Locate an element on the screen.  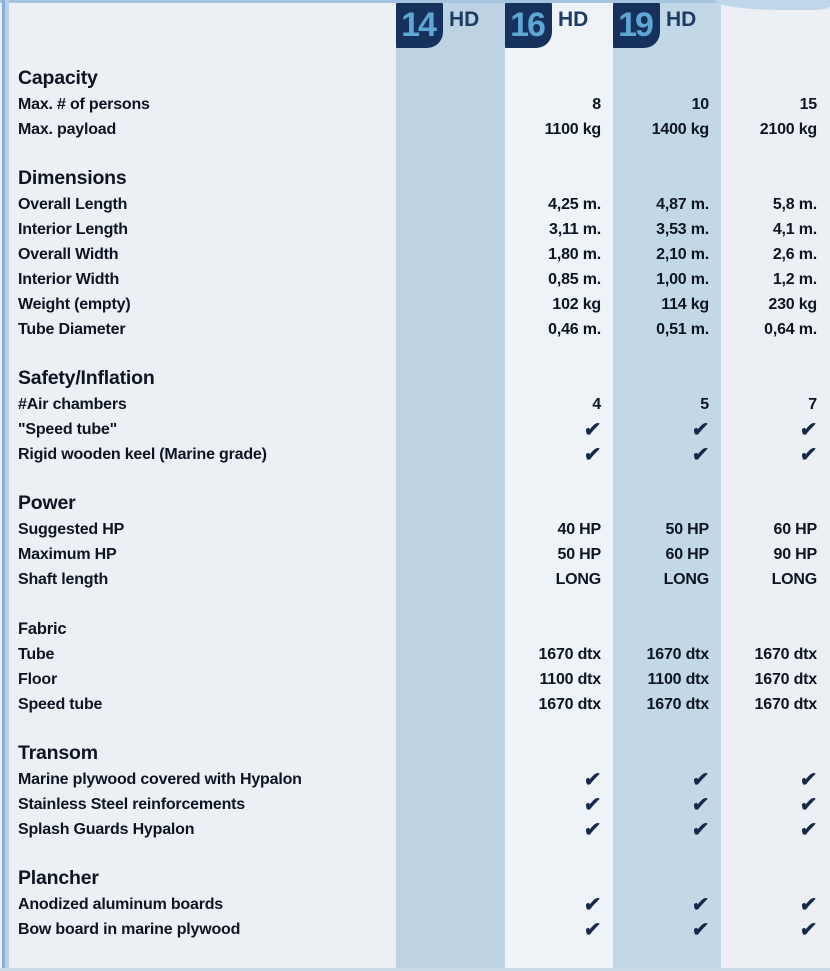
section-header-plancher: Plancher is located at coordinates (415, 879).